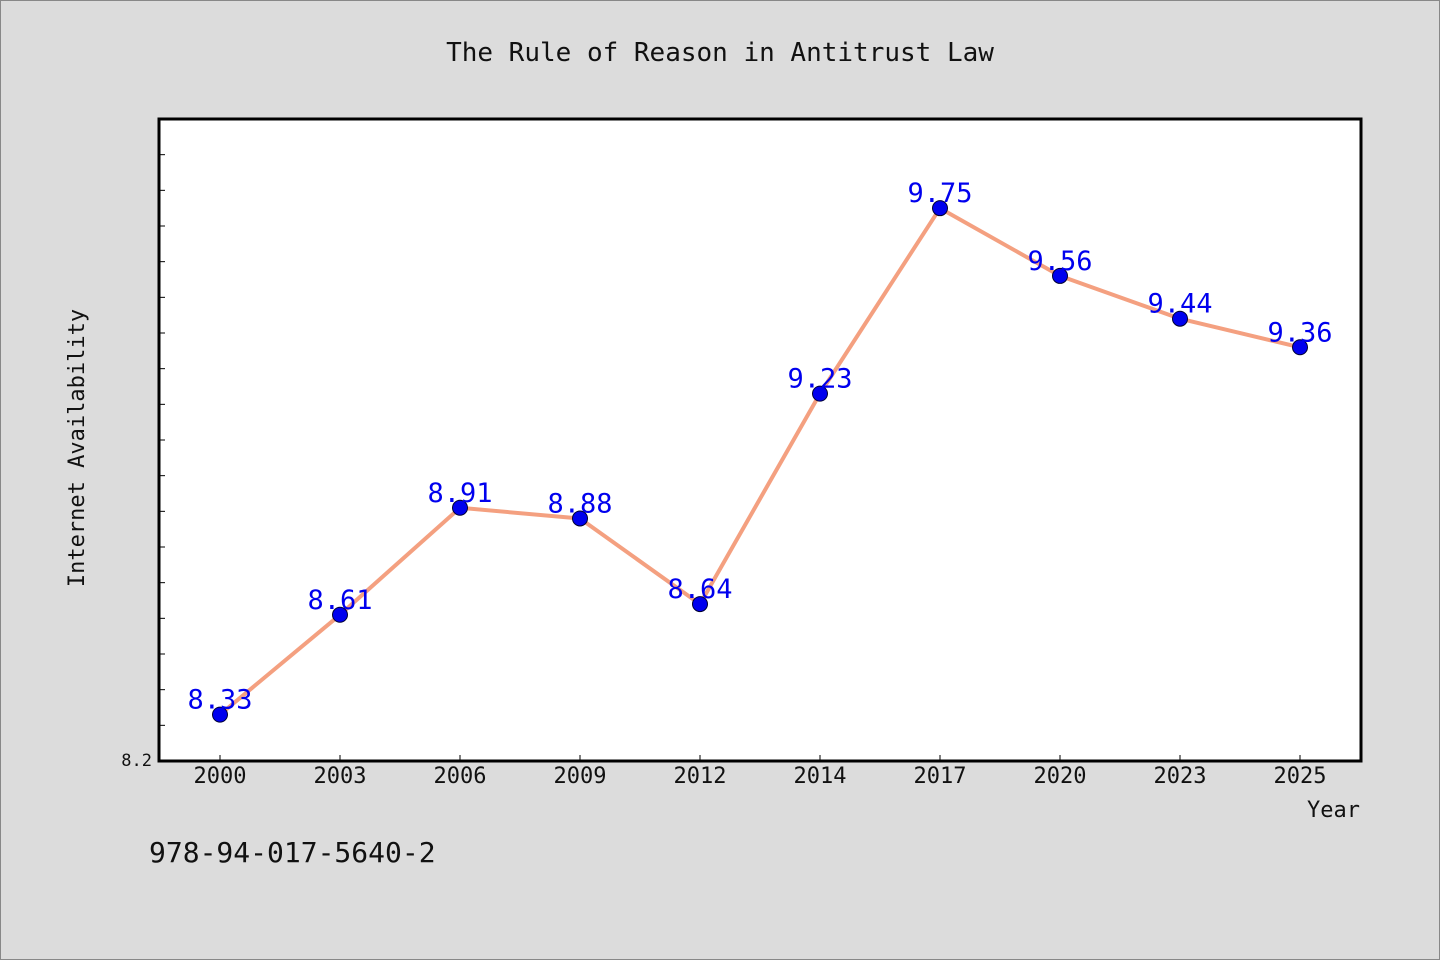  What do you see at coordinates (1333, 810) in the screenshot?
I see `x-axis-label: Year` at bounding box center [1333, 810].